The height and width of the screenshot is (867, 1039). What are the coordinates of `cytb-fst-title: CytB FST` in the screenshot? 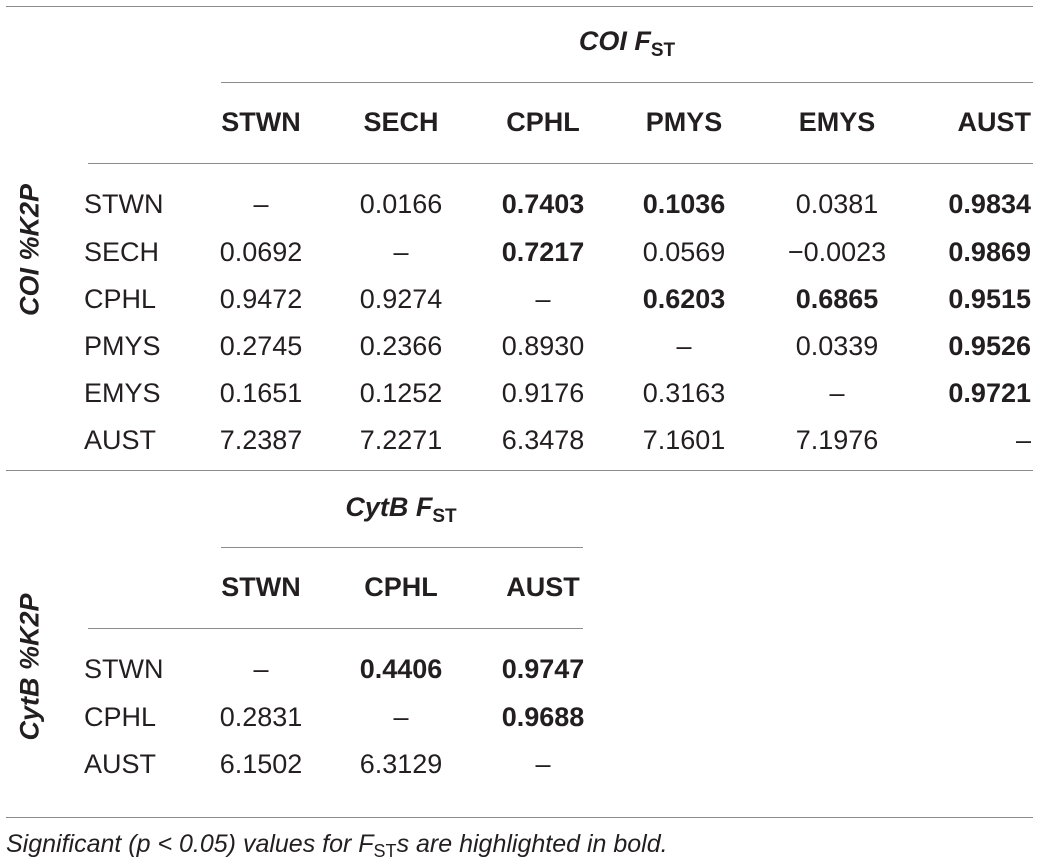 It's located at (401, 509).